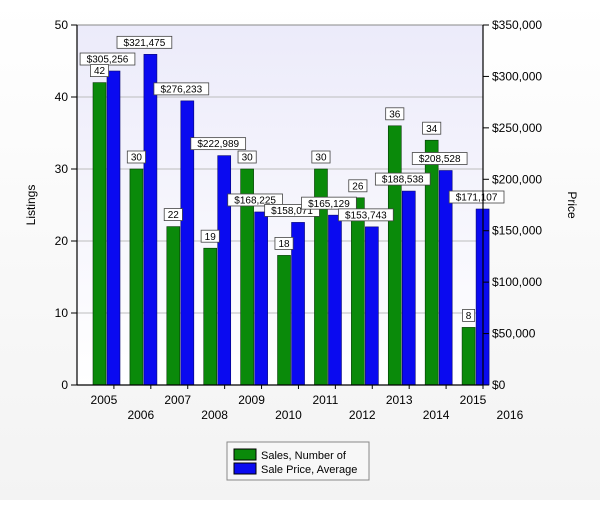 Image resolution: width=600 pixels, height=505 pixels. Describe the element at coordinates (62, 169) in the screenshot. I see `y-tick-label-left: 30` at that location.